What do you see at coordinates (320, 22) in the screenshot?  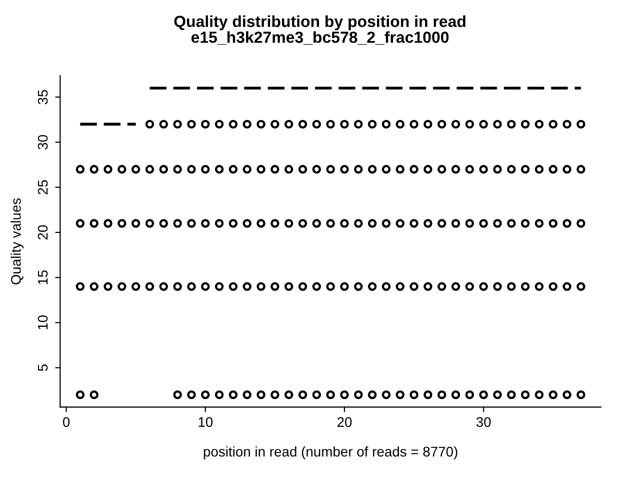 I see `chart-title: Quality distribution by position in read` at bounding box center [320, 22].